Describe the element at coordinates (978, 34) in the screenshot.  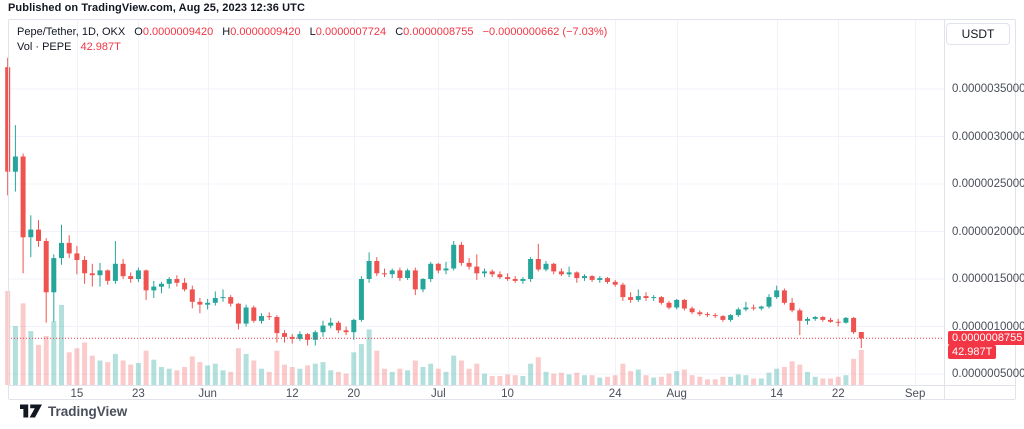
I see `currency-toggle-button: USDT` at that location.